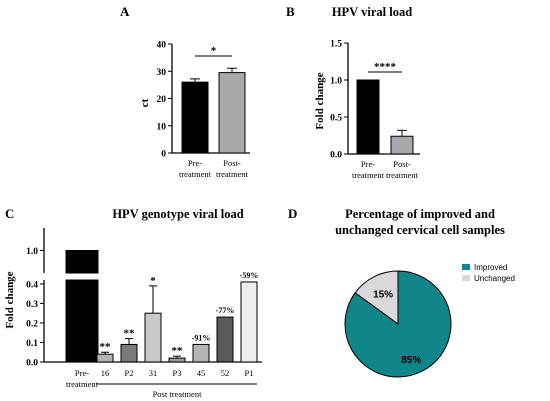 This screenshot has height=401, width=550. I want to click on chart-d: 15% 85% Improved Unchanged, so click(429, 320).